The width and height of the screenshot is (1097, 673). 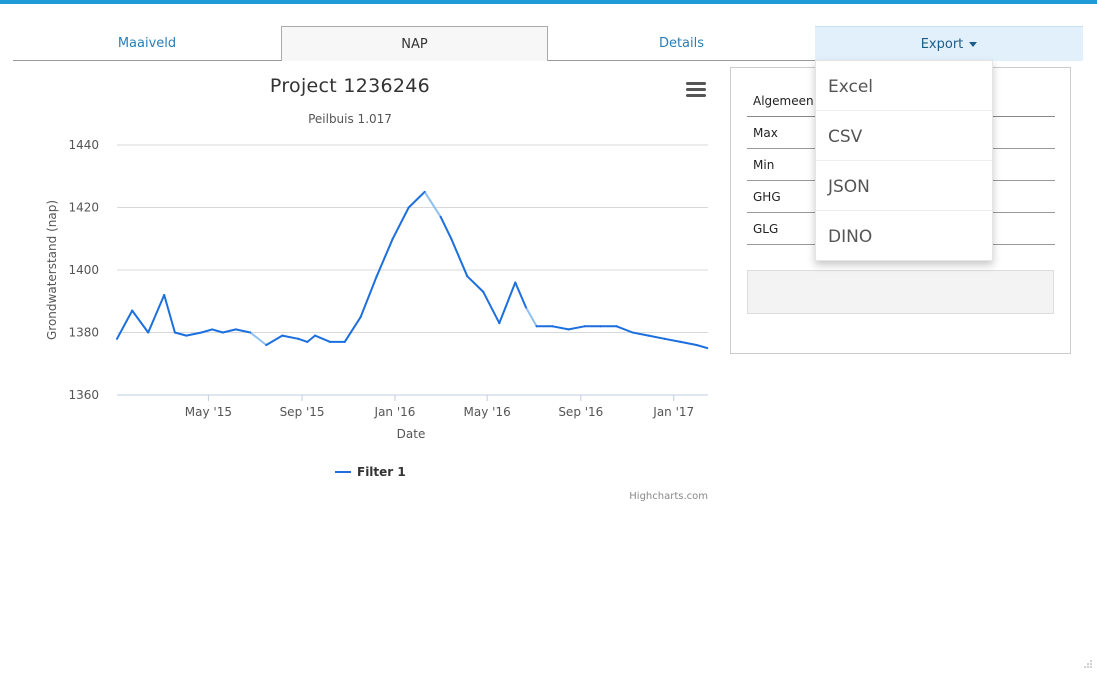 What do you see at coordinates (904, 86) in the screenshot?
I see `export-excel: Excel` at bounding box center [904, 86].